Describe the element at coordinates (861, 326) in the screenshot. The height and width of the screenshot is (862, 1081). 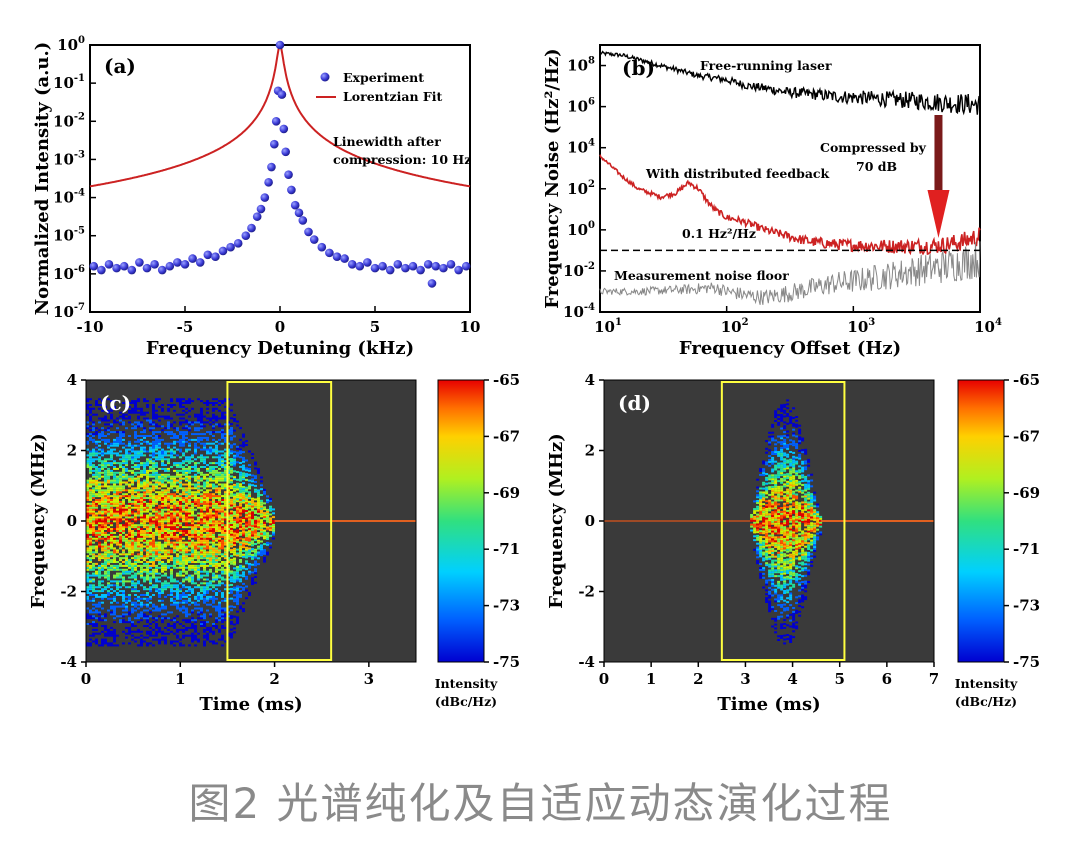
I see `panel-b-x-tick-label: 103` at that location.